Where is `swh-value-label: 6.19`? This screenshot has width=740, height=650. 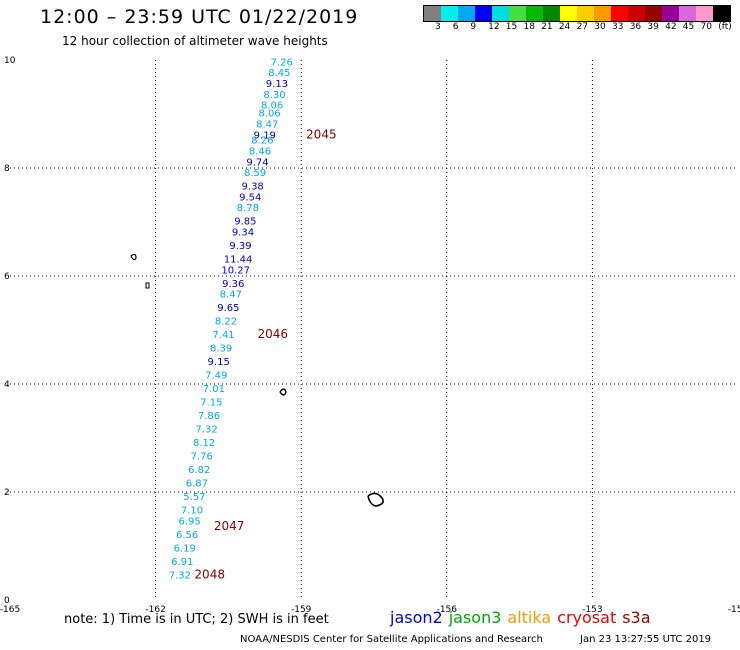
swh-value-label: 6.19 is located at coordinates (185, 548).